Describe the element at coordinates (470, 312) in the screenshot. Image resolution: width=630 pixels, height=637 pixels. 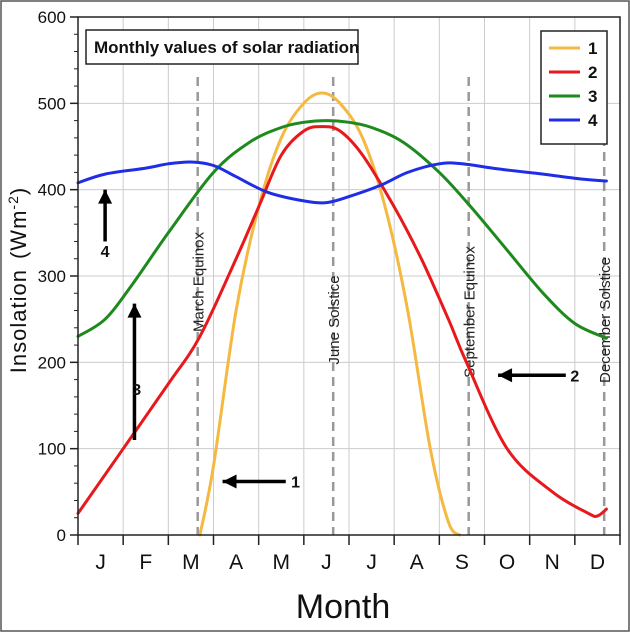
I see `reference-line-label: September Equinox` at that location.